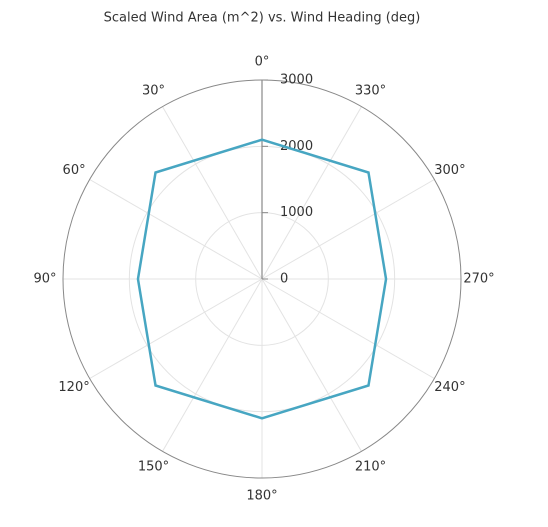  I want to click on angle-tick-label: 330°, so click(370, 91).